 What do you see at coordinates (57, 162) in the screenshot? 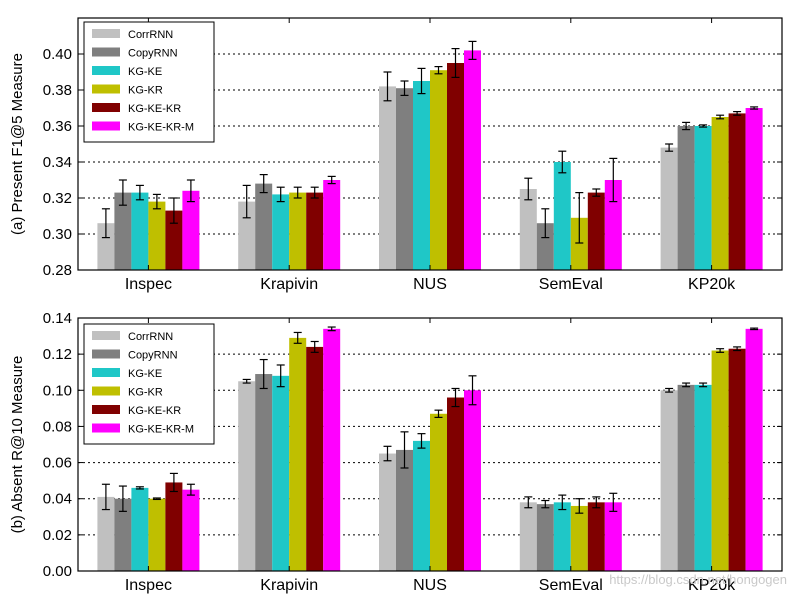
I see `y-tick-label: 0.34` at bounding box center [57, 162].